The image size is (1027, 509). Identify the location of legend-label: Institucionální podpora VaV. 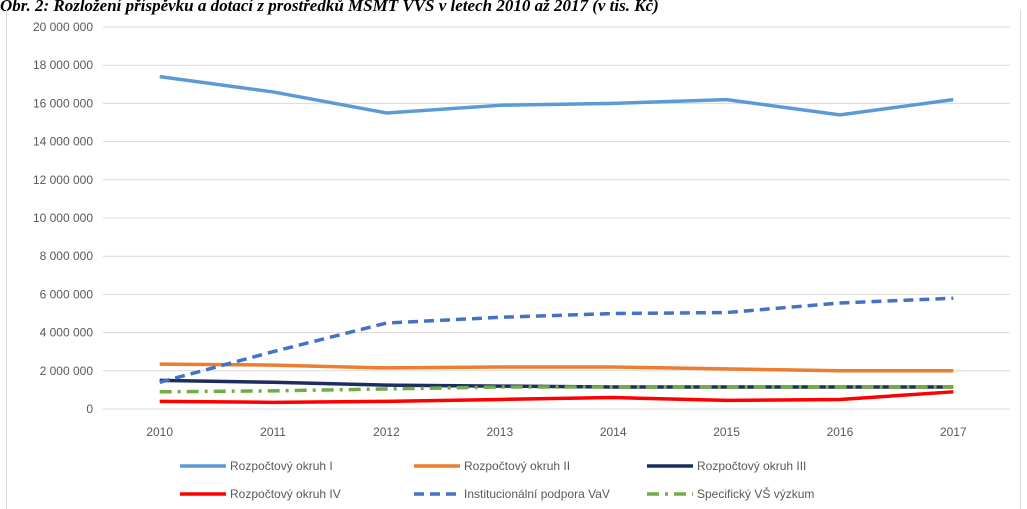
(537, 494).